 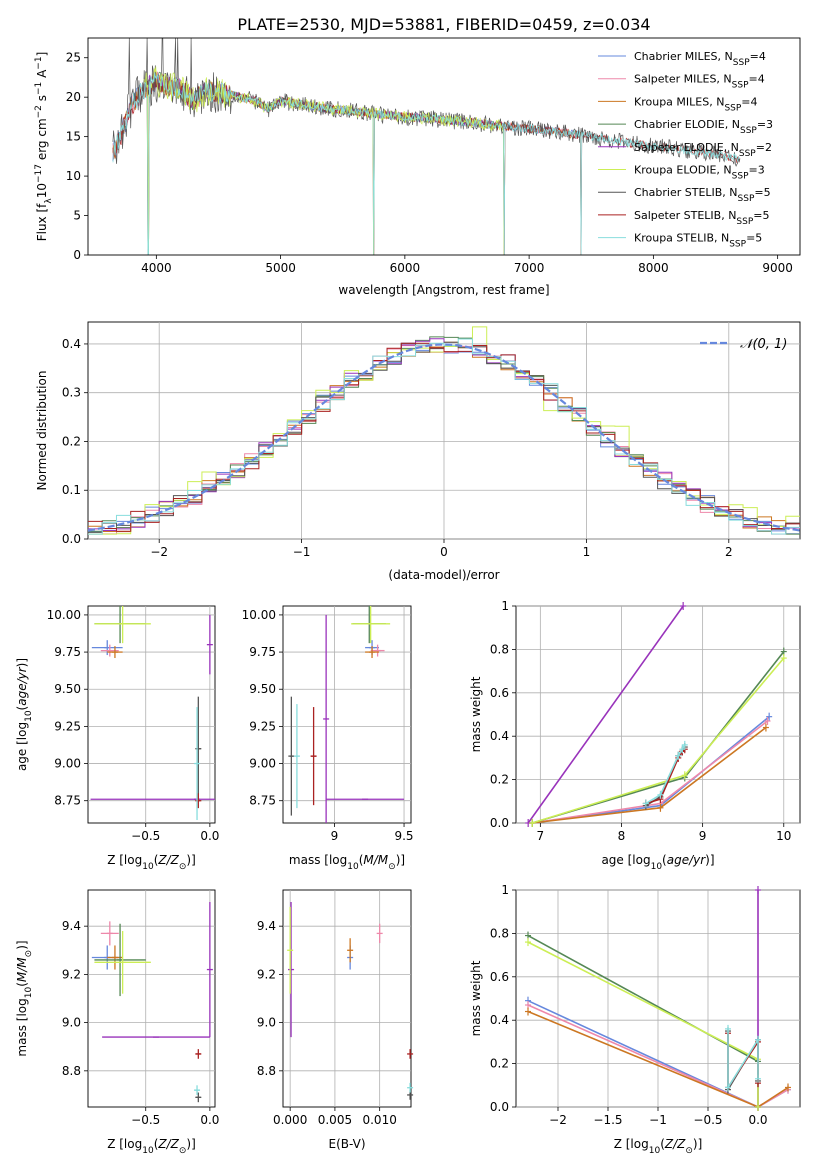 What do you see at coordinates (77, 255) in the screenshot?
I see `y-tick-label: 0` at bounding box center [77, 255].